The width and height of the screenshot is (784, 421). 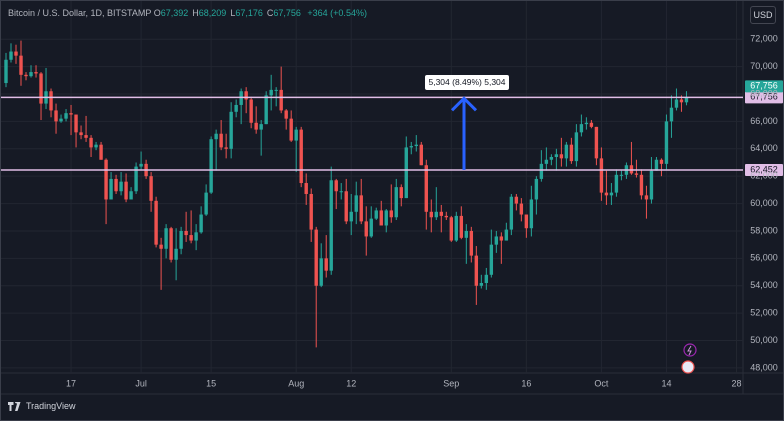 I want to click on change: +364 (+0.54%), so click(x=337, y=13).